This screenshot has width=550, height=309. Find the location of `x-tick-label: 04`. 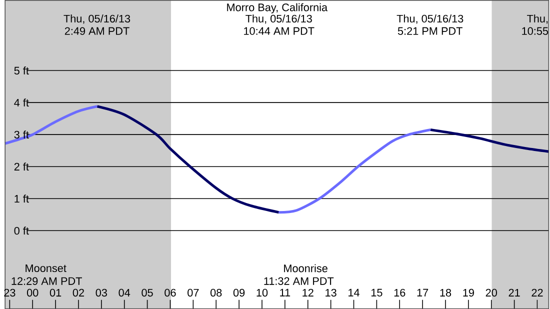

x-tick-label: 04 is located at coordinates (124, 292).